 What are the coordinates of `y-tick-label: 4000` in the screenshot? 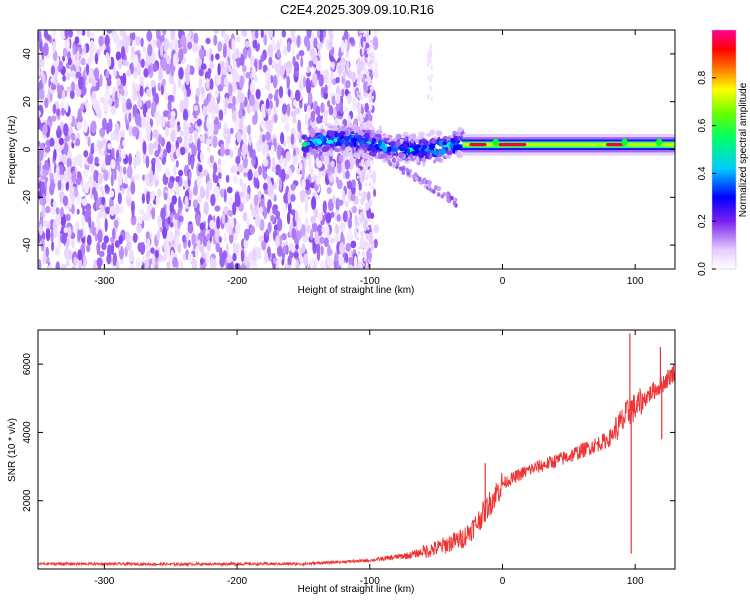 It's located at (27, 432).